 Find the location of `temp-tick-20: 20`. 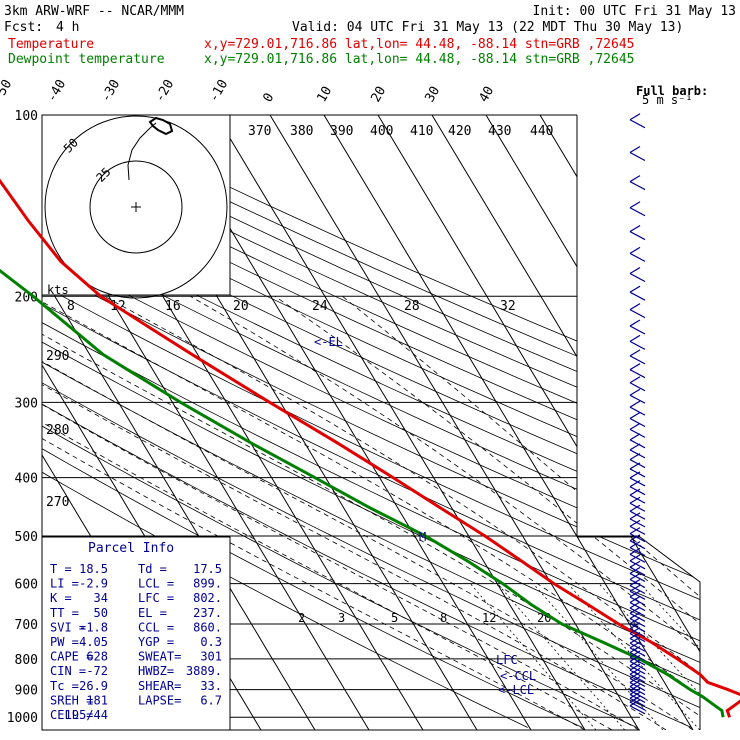

temp-tick-20: 20 is located at coordinates (378, 94).